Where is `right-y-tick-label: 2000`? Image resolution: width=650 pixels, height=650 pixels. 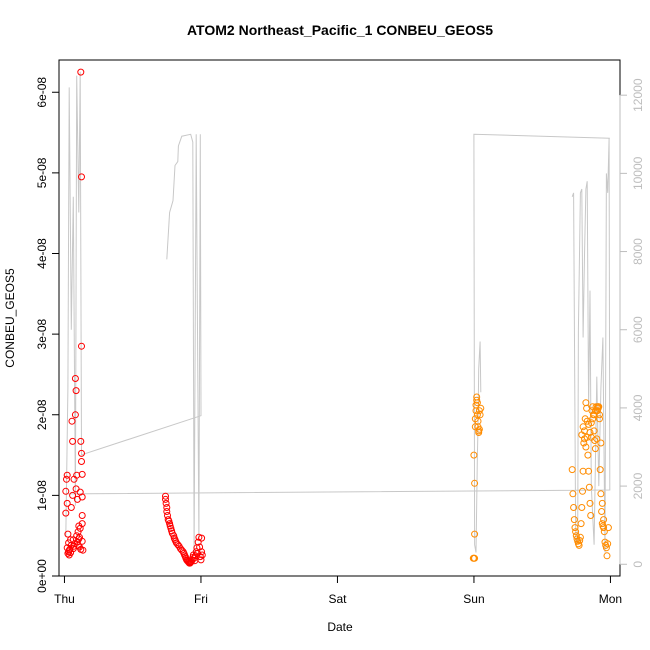
right-y-tick-label: 2000 is located at coordinates (638, 485).